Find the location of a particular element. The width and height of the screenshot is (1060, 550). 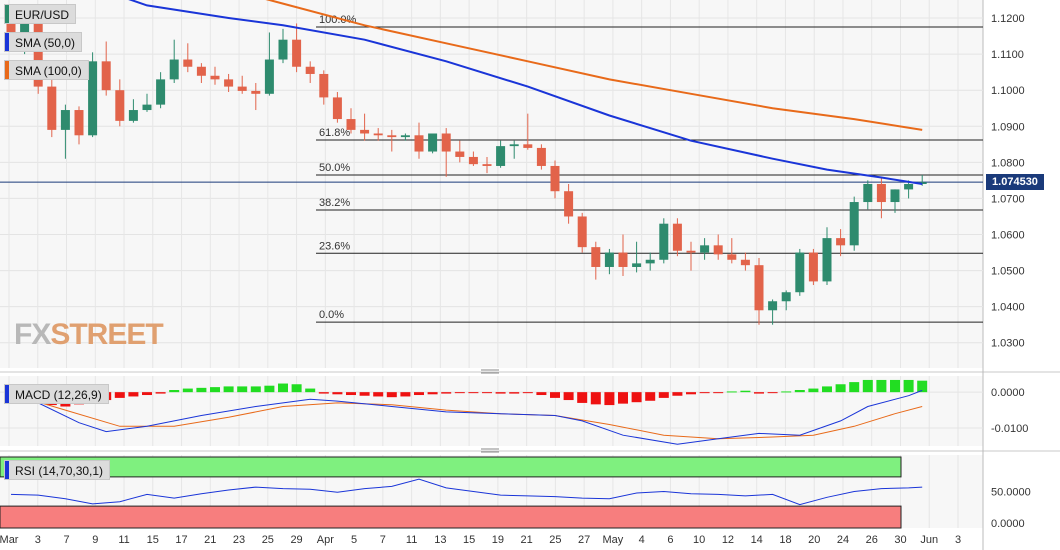

symbol-legend: EUR/USD is located at coordinates (40, 14).